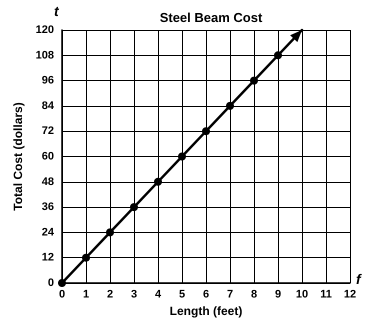 The width and height of the screenshot is (378, 322). Describe the element at coordinates (86, 294) in the screenshot. I see `x-tick-label: 1` at that location.